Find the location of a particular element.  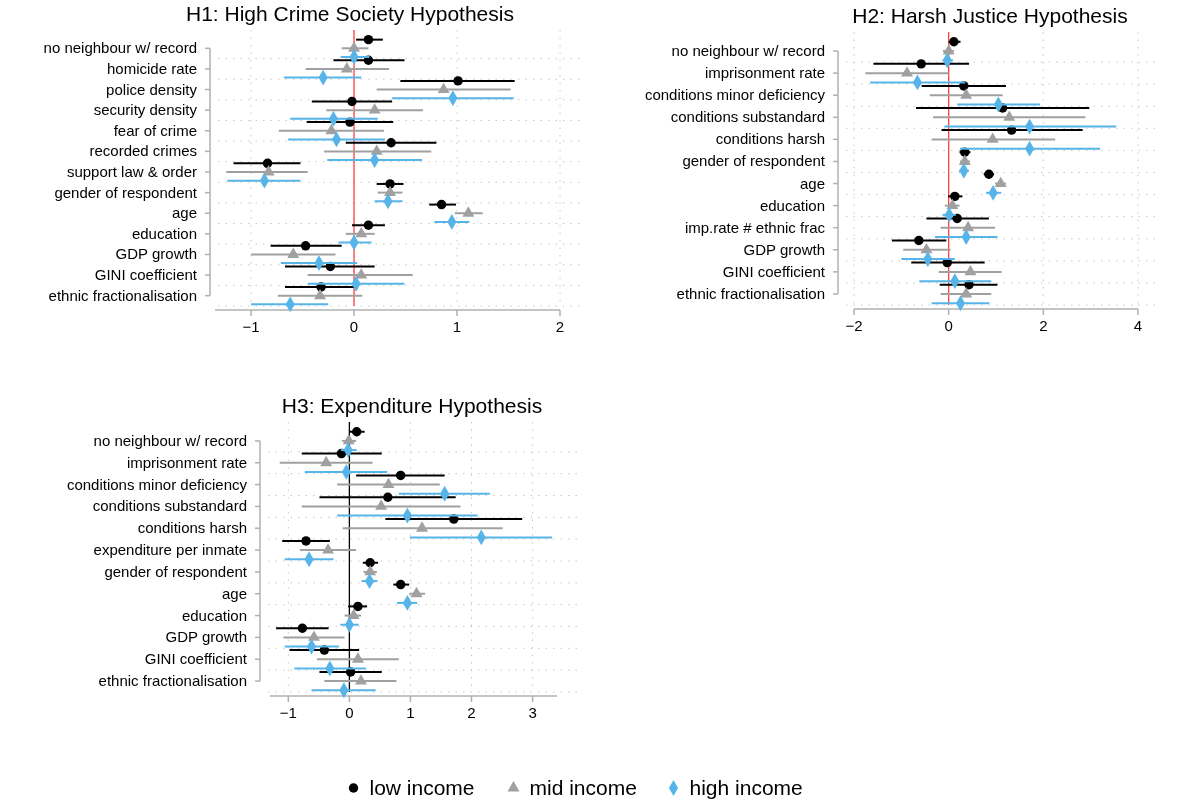

x-tick-label: 4 is located at coordinates (1138, 325).